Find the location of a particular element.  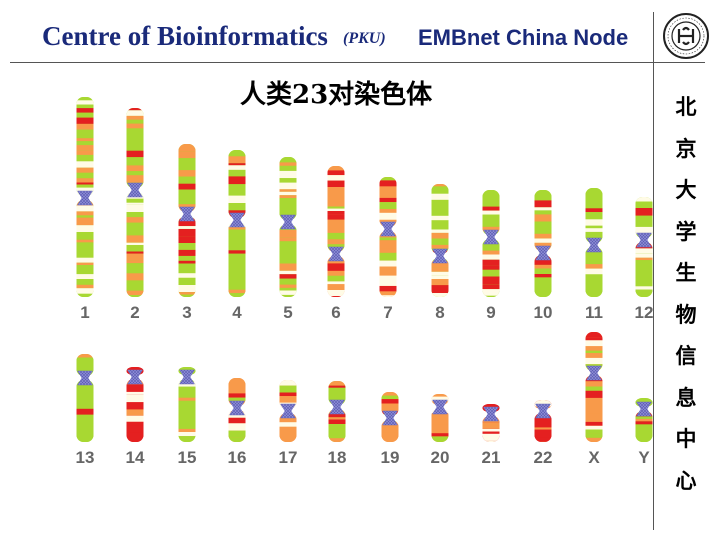

chromosome-label: 1 is located at coordinates (84, 312).